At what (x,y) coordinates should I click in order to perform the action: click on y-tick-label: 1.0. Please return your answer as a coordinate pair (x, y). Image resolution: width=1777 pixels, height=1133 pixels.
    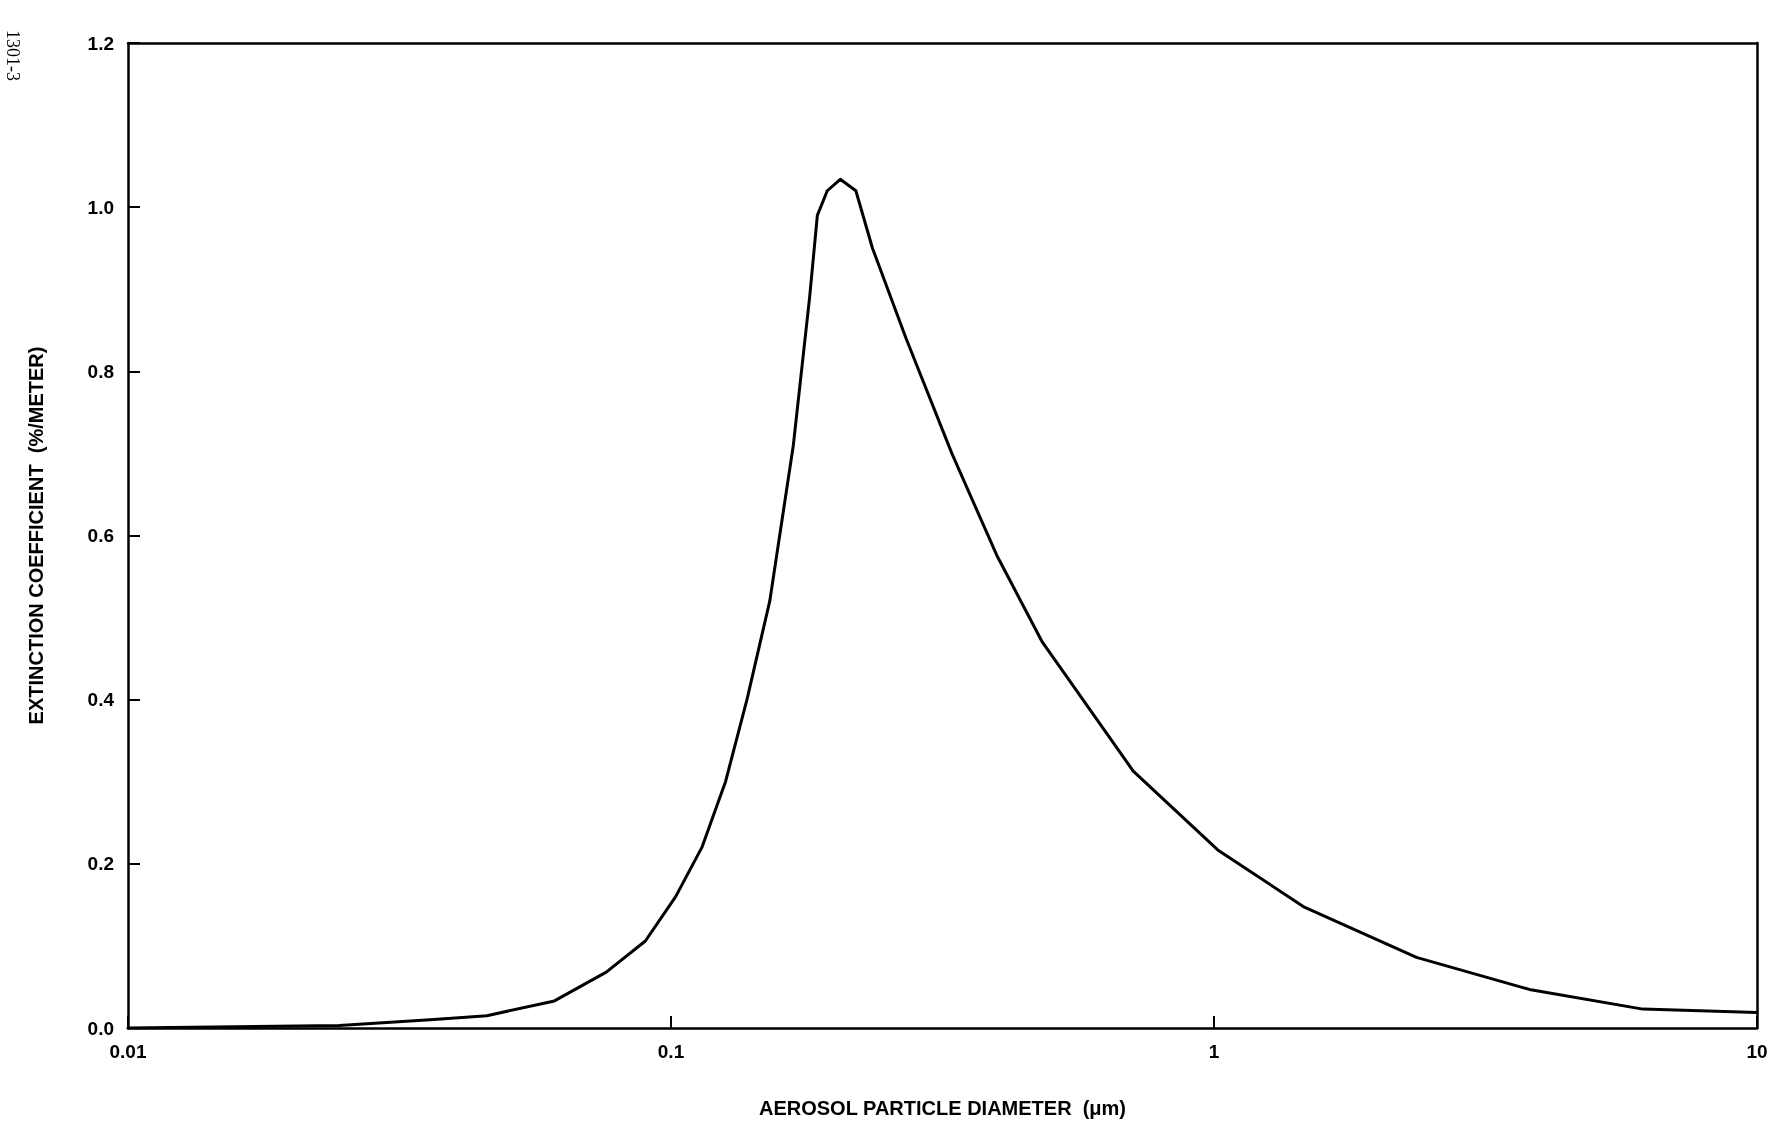
    Looking at the image, I should click on (100, 207).